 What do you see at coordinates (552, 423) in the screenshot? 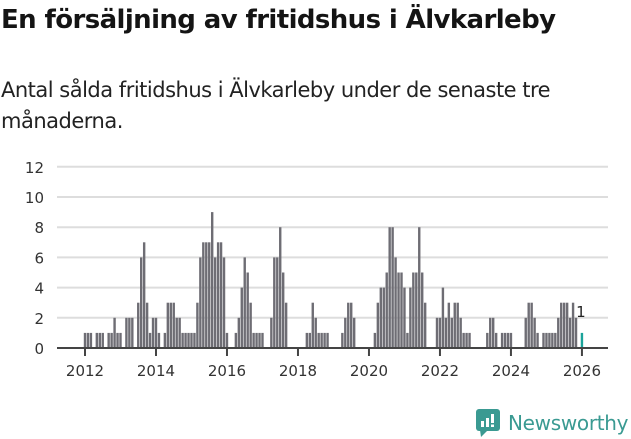
I see `newsworthy-logo: Newsworthy` at bounding box center [552, 423].